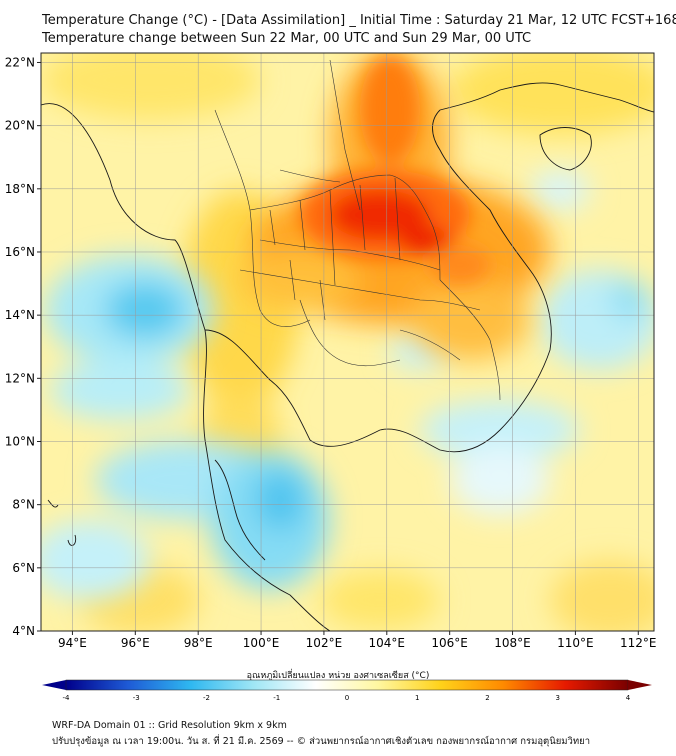 This screenshot has height=756, width=676. What do you see at coordinates (276, 698) in the screenshot?
I see `colorbar-tick-label: -1` at bounding box center [276, 698].